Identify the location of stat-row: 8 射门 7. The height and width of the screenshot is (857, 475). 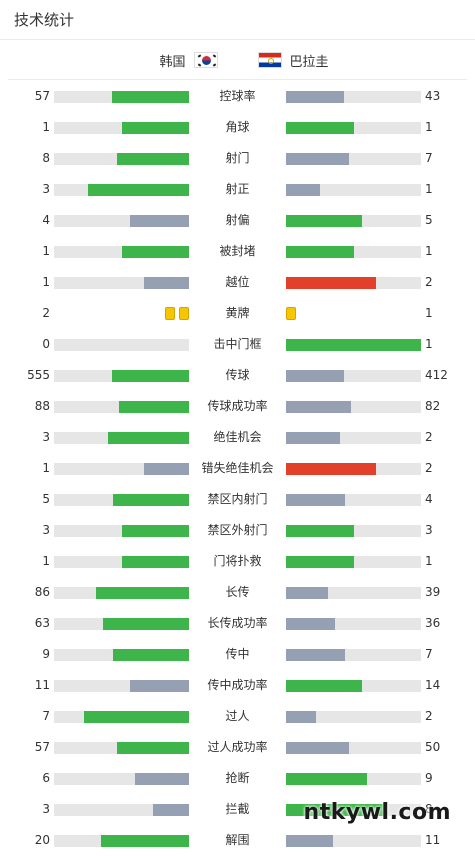
(237, 158).